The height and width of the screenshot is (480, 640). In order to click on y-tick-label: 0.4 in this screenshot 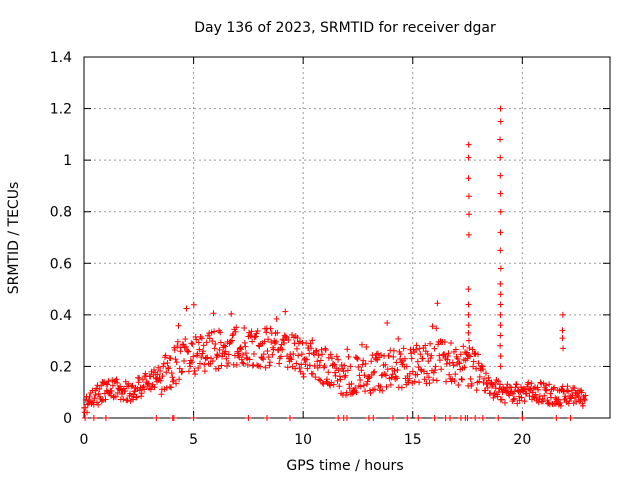, I will do `click(61, 316)`.